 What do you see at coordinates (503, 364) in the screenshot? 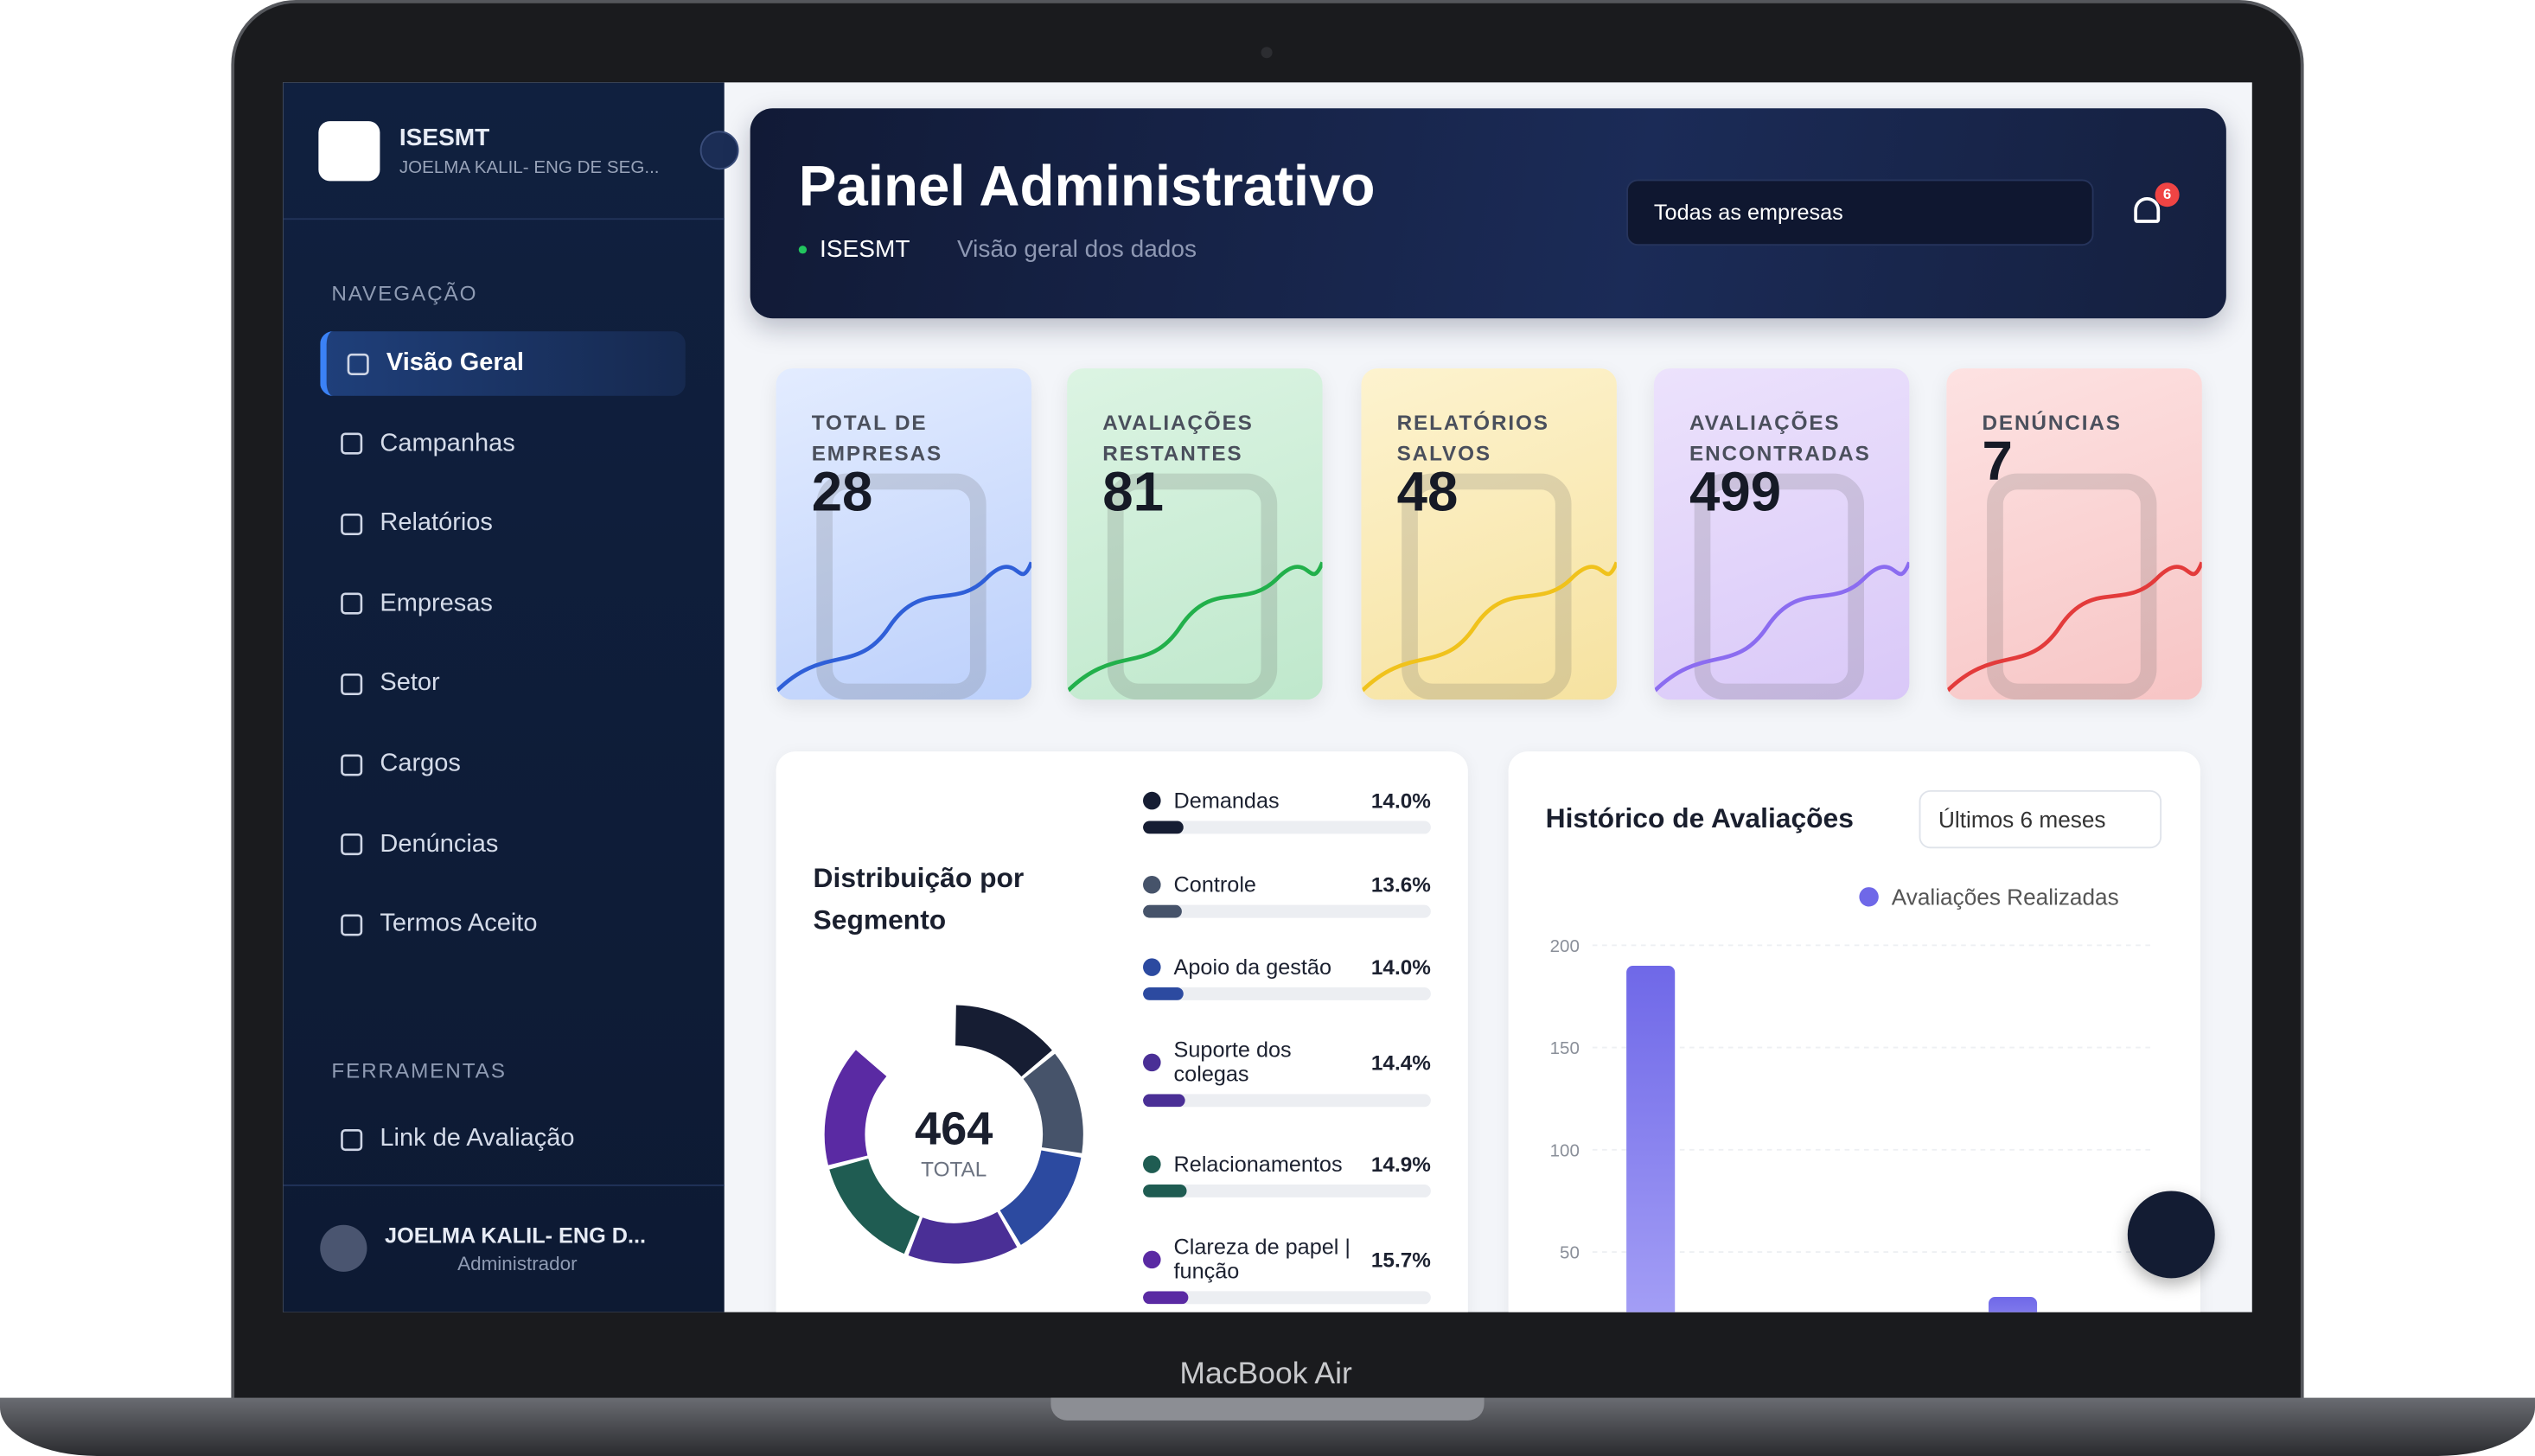
I see `nav-item: Visão Geral` at bounding box center [503, 364].